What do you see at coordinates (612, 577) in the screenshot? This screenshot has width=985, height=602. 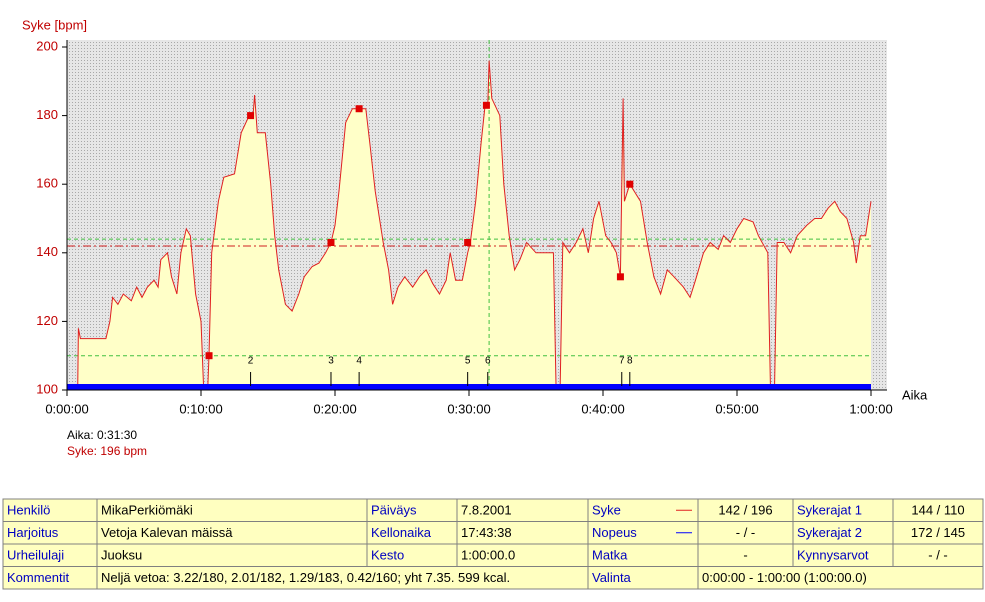 I see `table-label: Valinta` at bounding box center [612, 577].